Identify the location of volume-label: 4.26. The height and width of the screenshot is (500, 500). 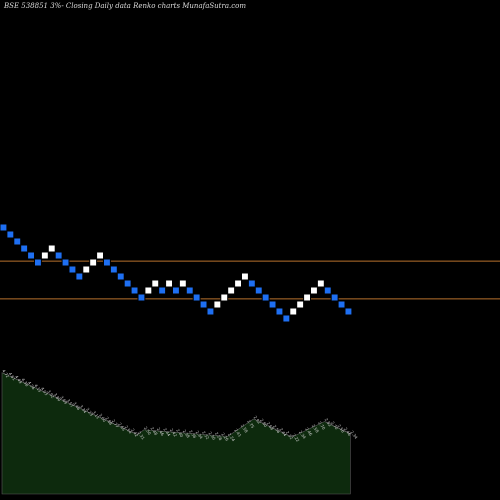
(31, 385).